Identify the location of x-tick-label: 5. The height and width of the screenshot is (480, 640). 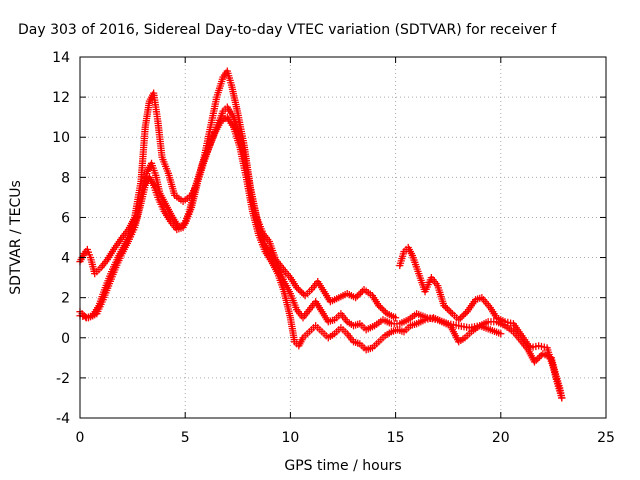
(185, 438).